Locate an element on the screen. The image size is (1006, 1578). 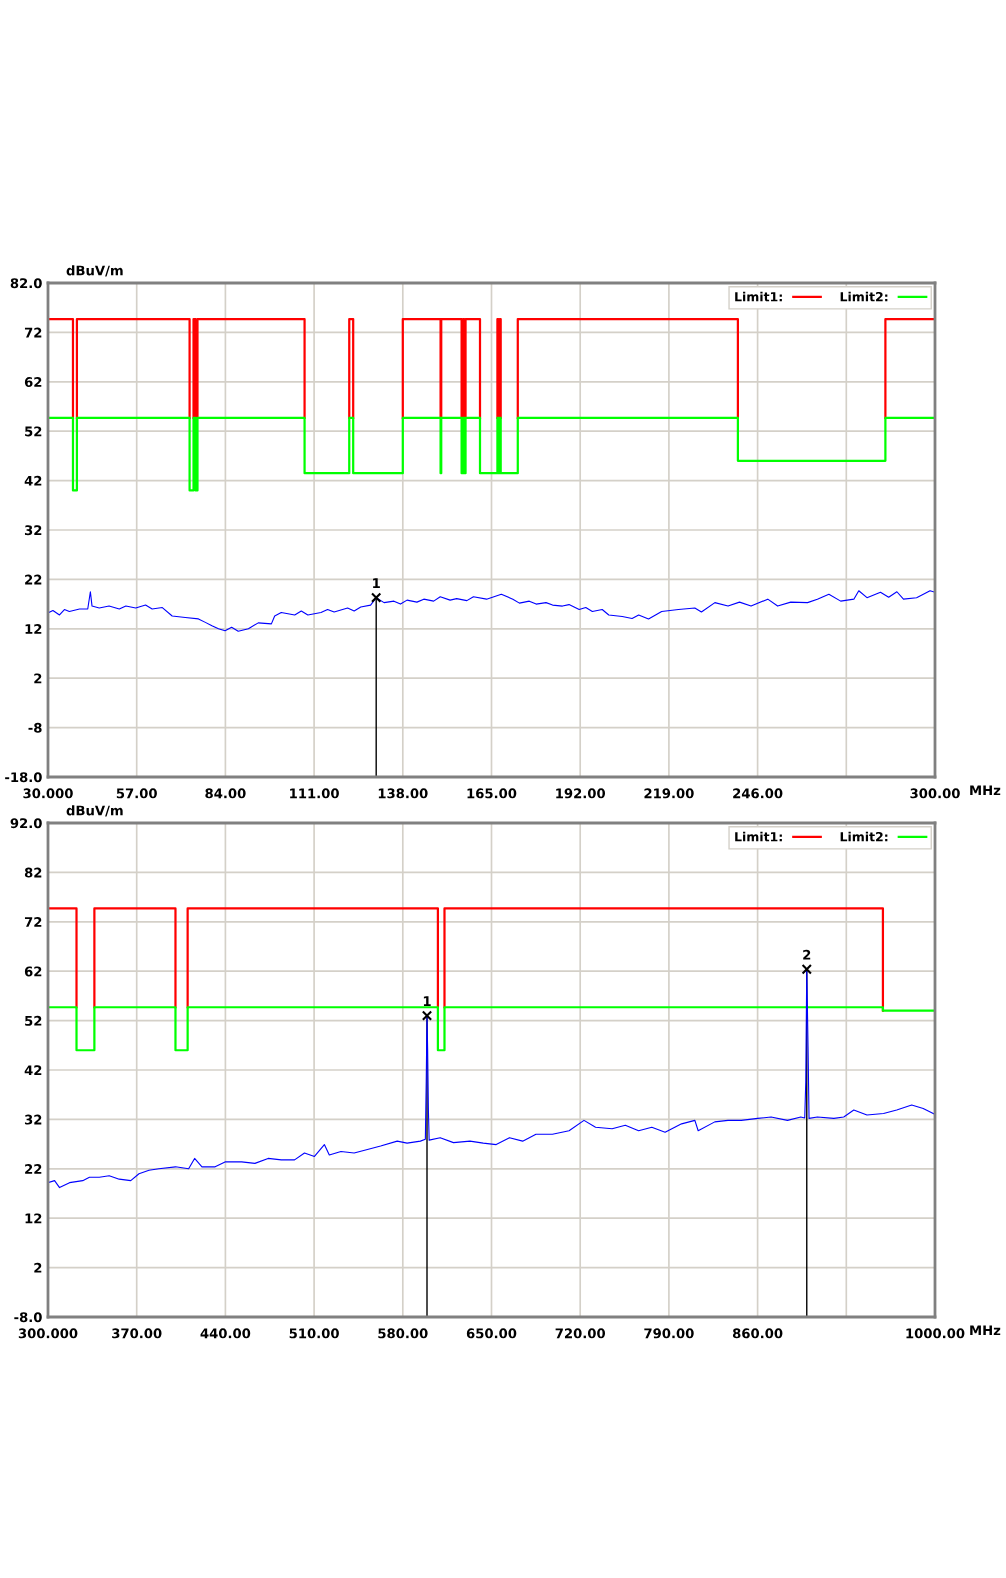
x-tick-label: 720.00 is located at coordinates (580, 1333).